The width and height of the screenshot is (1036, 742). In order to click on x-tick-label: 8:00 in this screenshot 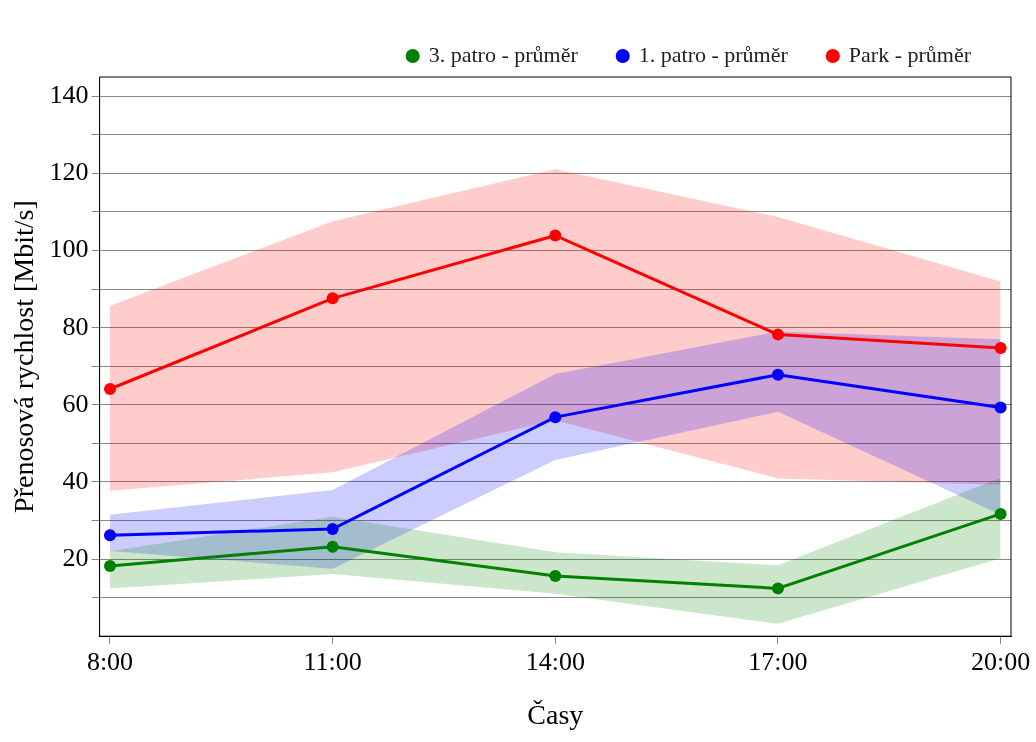, I will do `click(110, 661)`.